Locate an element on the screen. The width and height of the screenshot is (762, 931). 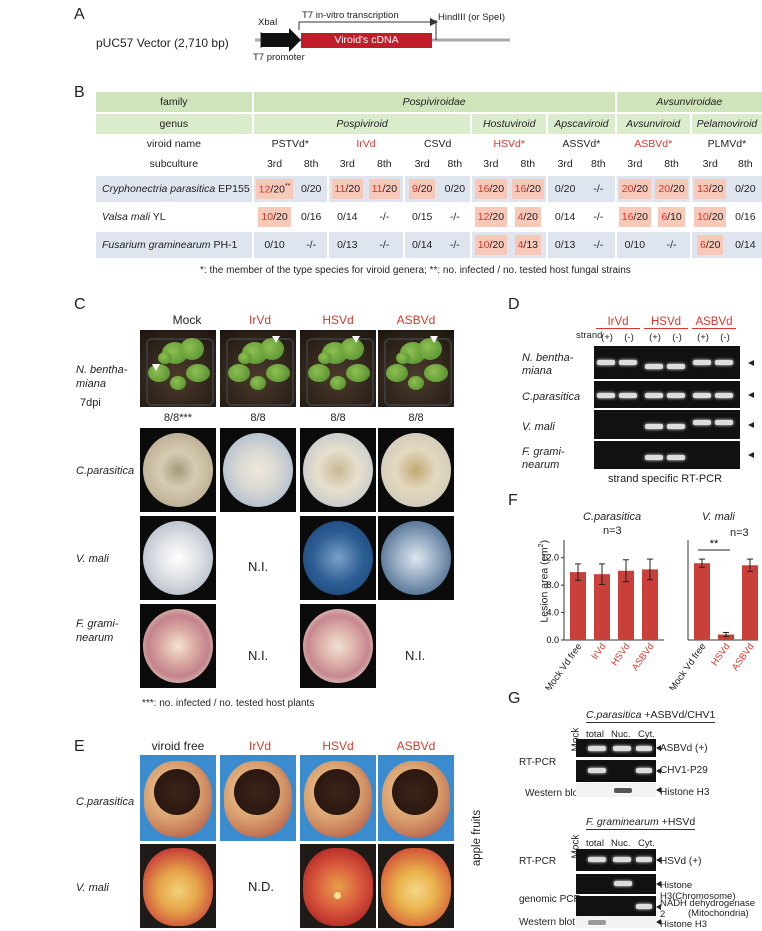
result-value: 11/20 is located at coordinates (384, 189).